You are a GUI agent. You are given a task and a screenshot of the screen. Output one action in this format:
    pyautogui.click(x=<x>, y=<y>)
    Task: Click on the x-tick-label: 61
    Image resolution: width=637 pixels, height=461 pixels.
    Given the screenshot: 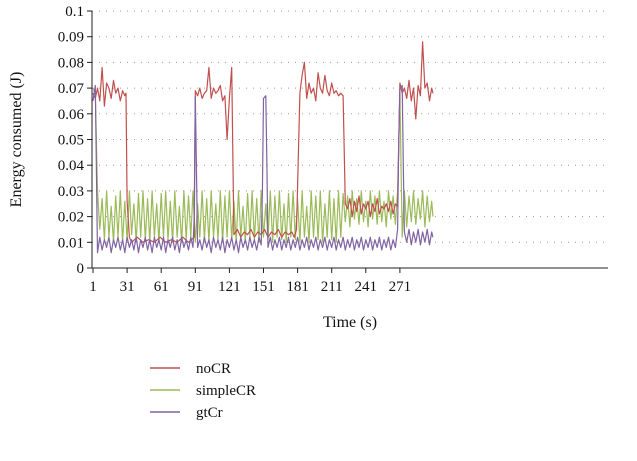 What is the action you would take?
    pyautogui.click(x=161, y=287)
    